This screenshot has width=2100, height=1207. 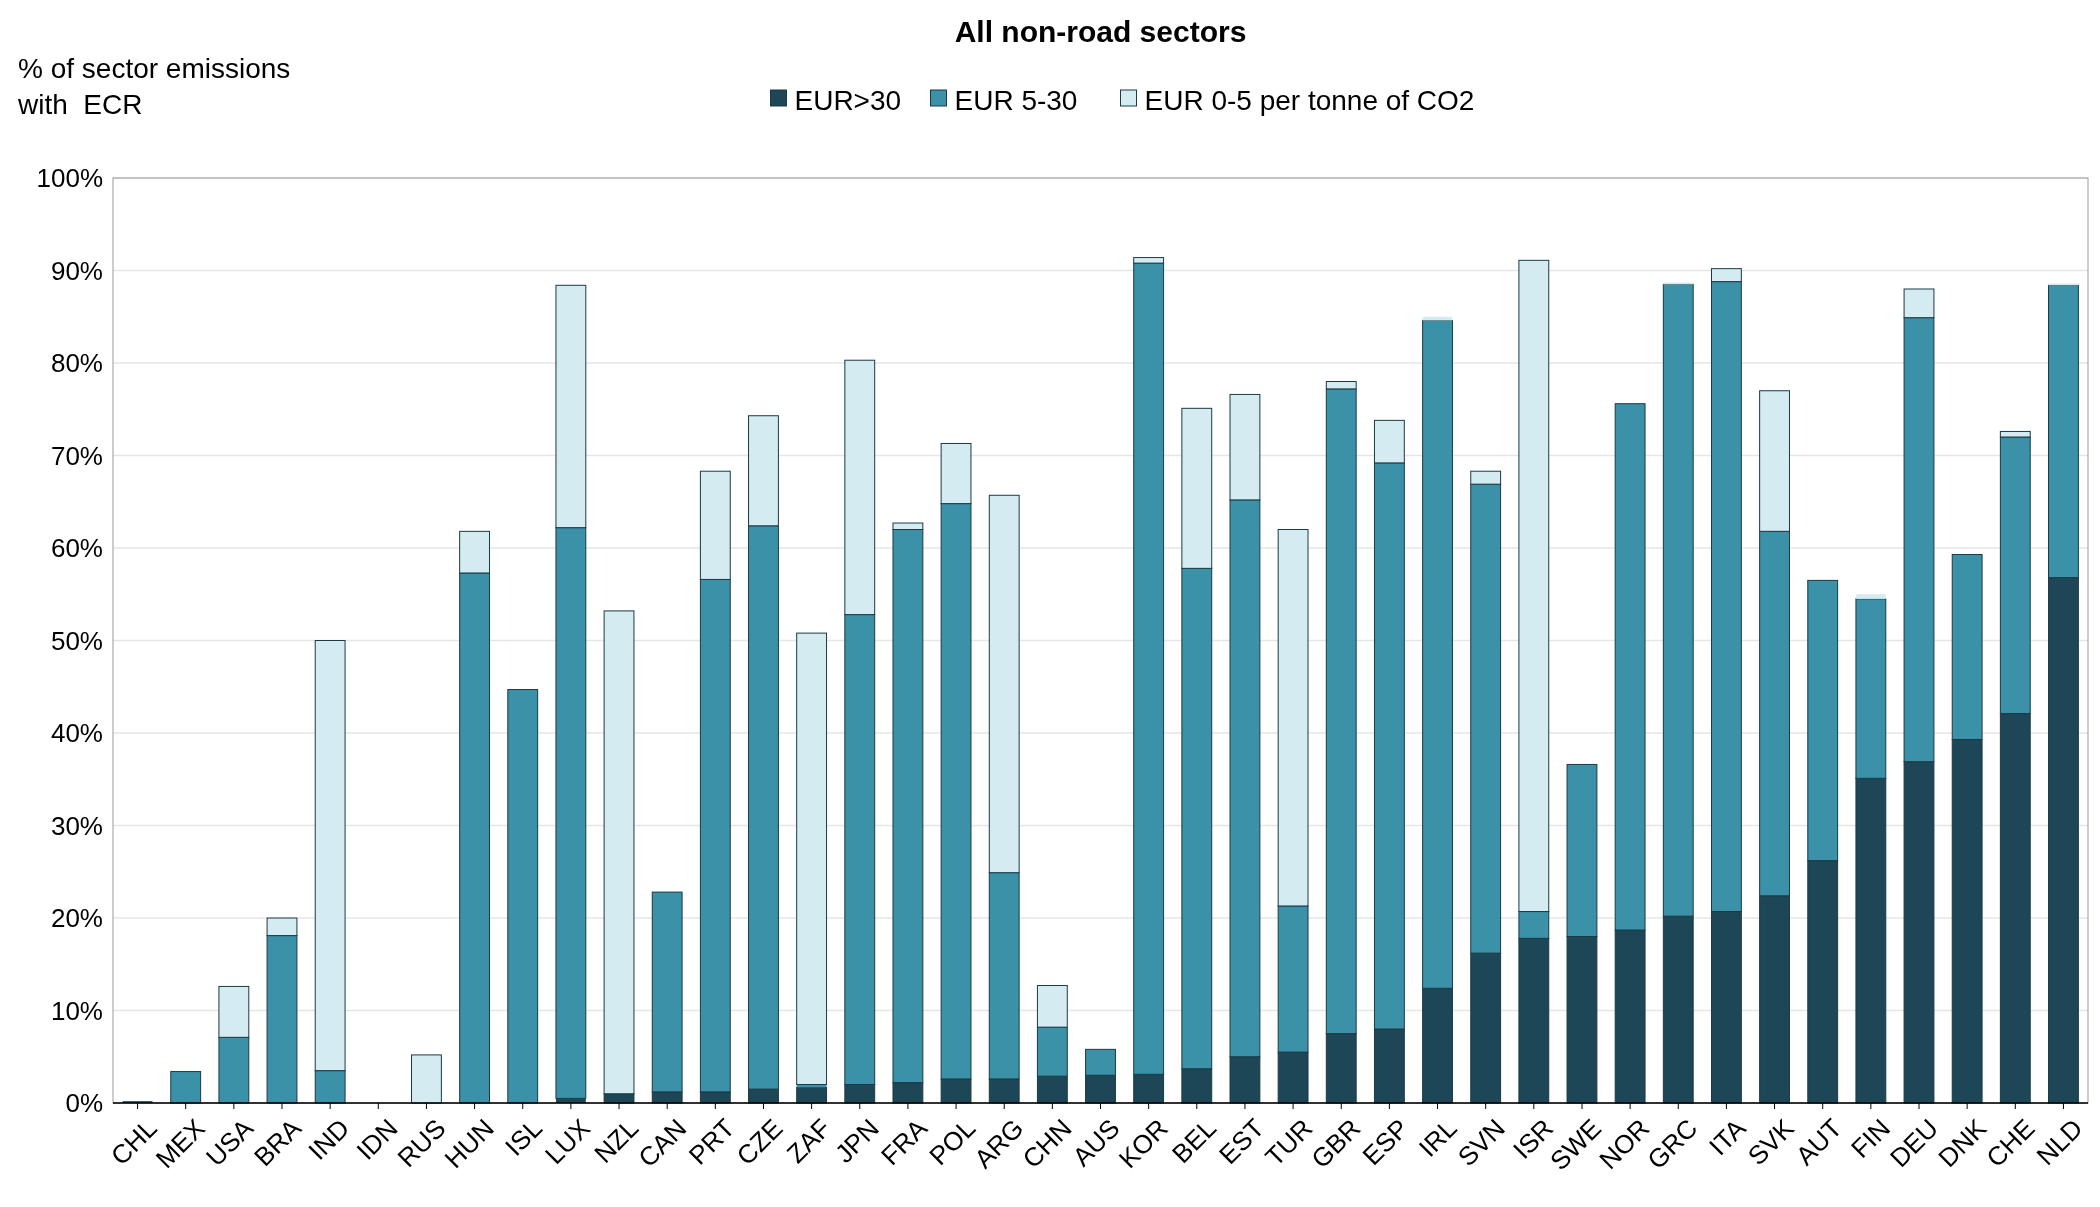 What do you see at coordinates (76, 640) in the screenshot?
I see `y-tick-label: 50%` at bounding box center [76, 640].